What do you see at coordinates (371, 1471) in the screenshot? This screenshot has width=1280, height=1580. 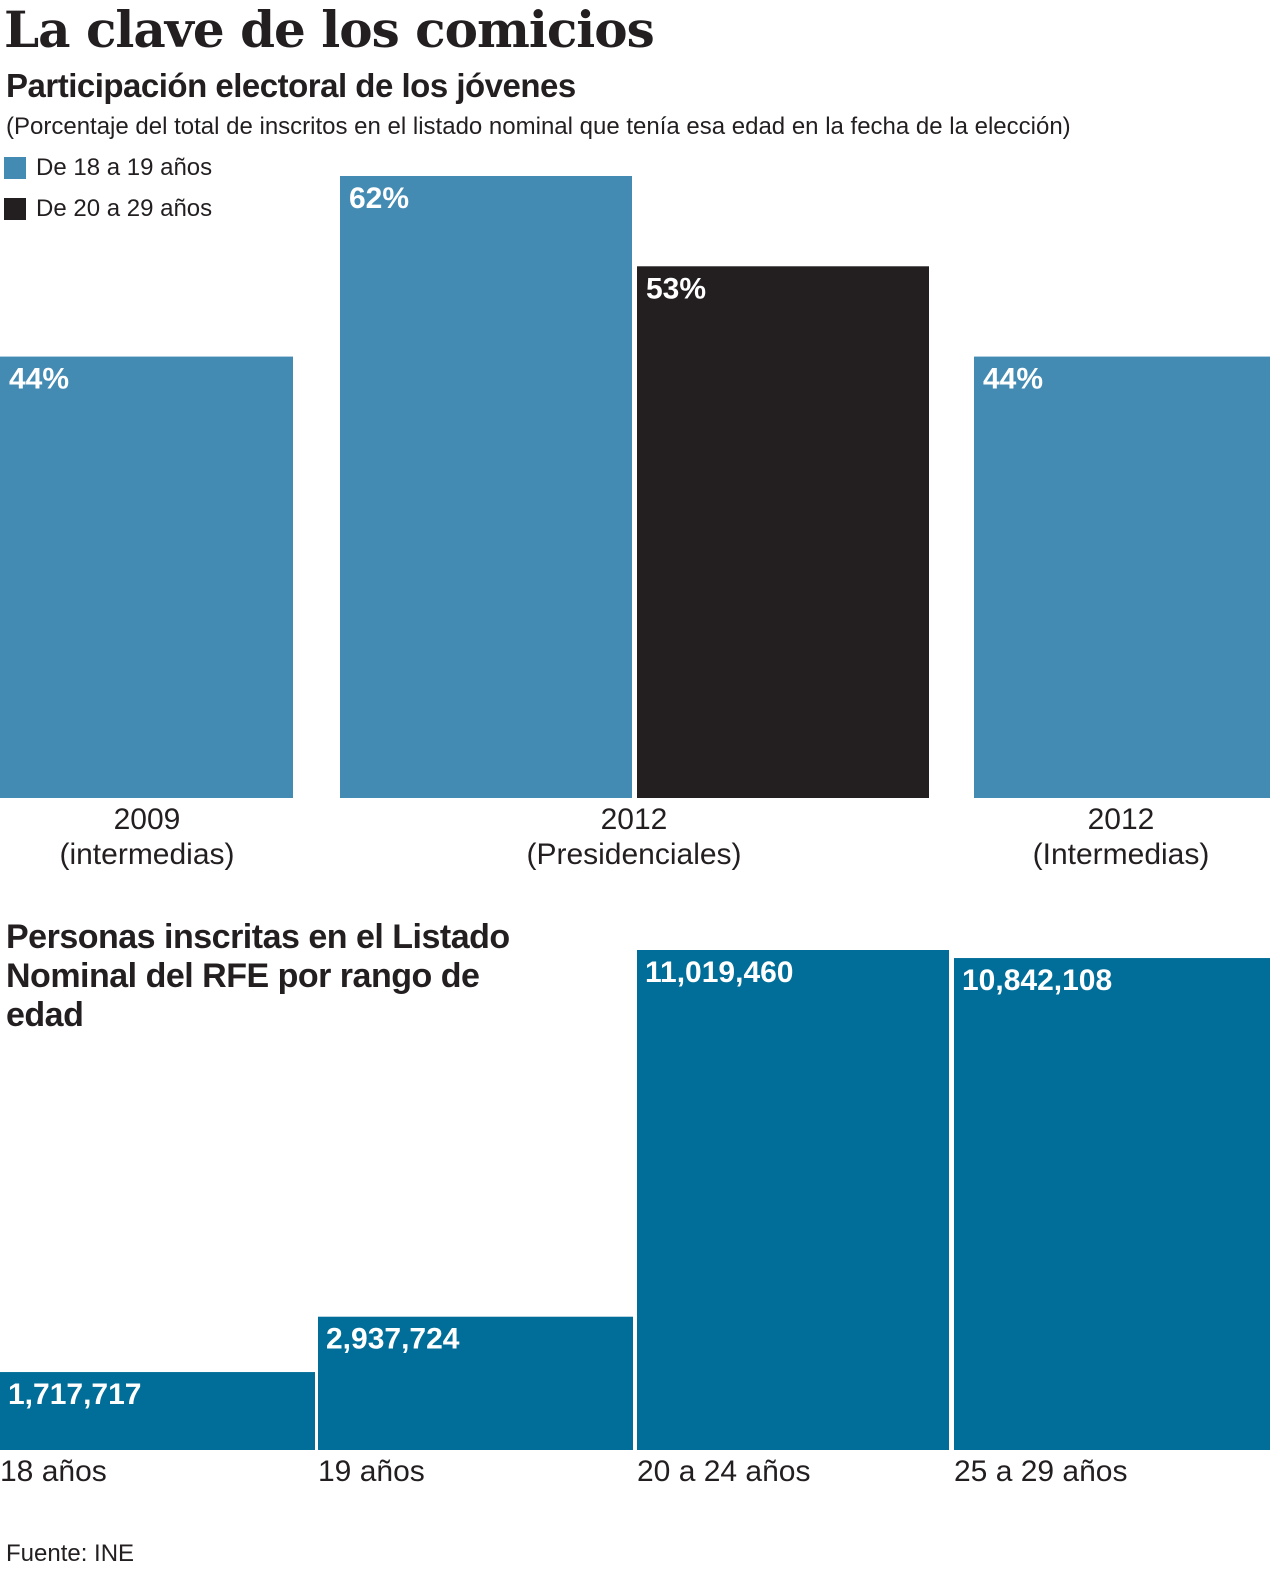 I see `x-tick-label: 19 años` at bounding box center [371, 1471].